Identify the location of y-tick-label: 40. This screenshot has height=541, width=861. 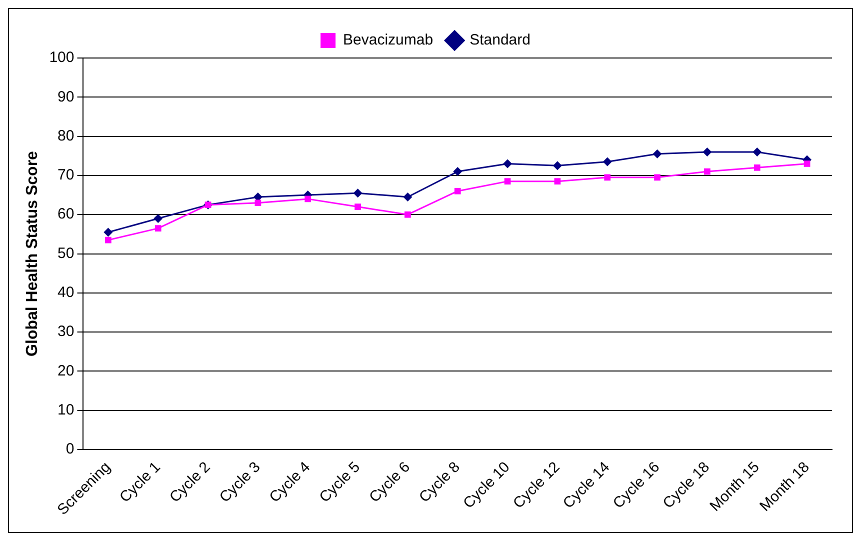
(66, 293).